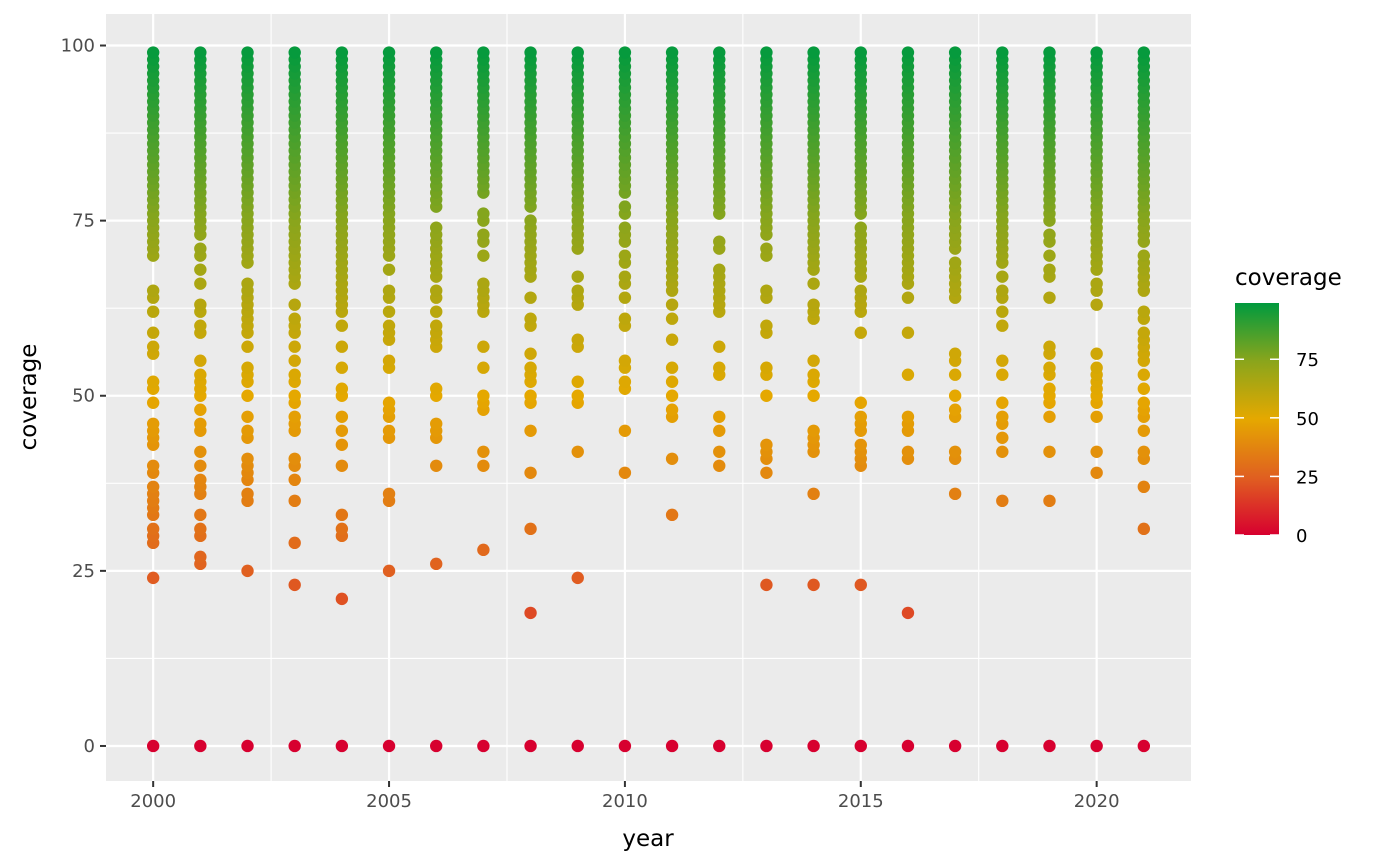  What do you see at coordinates (1002, 399) in the screenshot?
I see `year-column-2018` at bounding box center [1002, 399].